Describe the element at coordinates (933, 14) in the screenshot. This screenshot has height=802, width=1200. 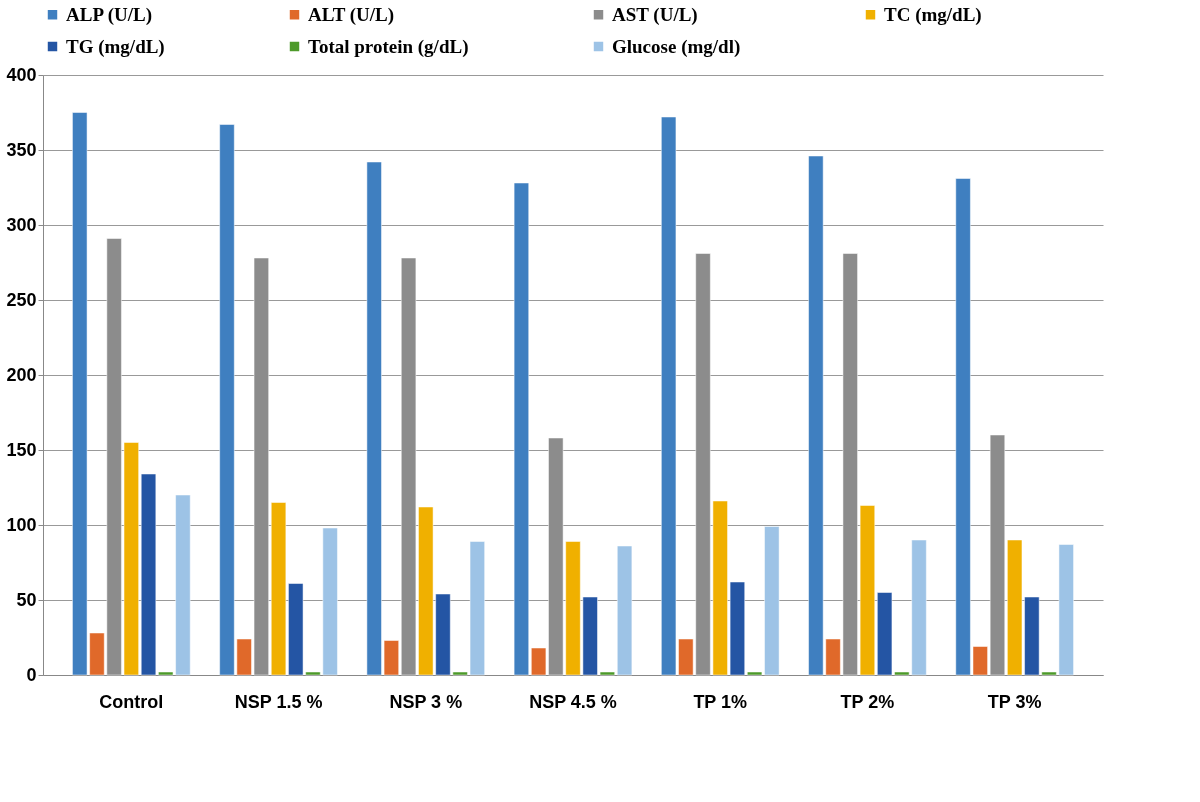
I see `legend-label: TC (mg/dL)` at that location.